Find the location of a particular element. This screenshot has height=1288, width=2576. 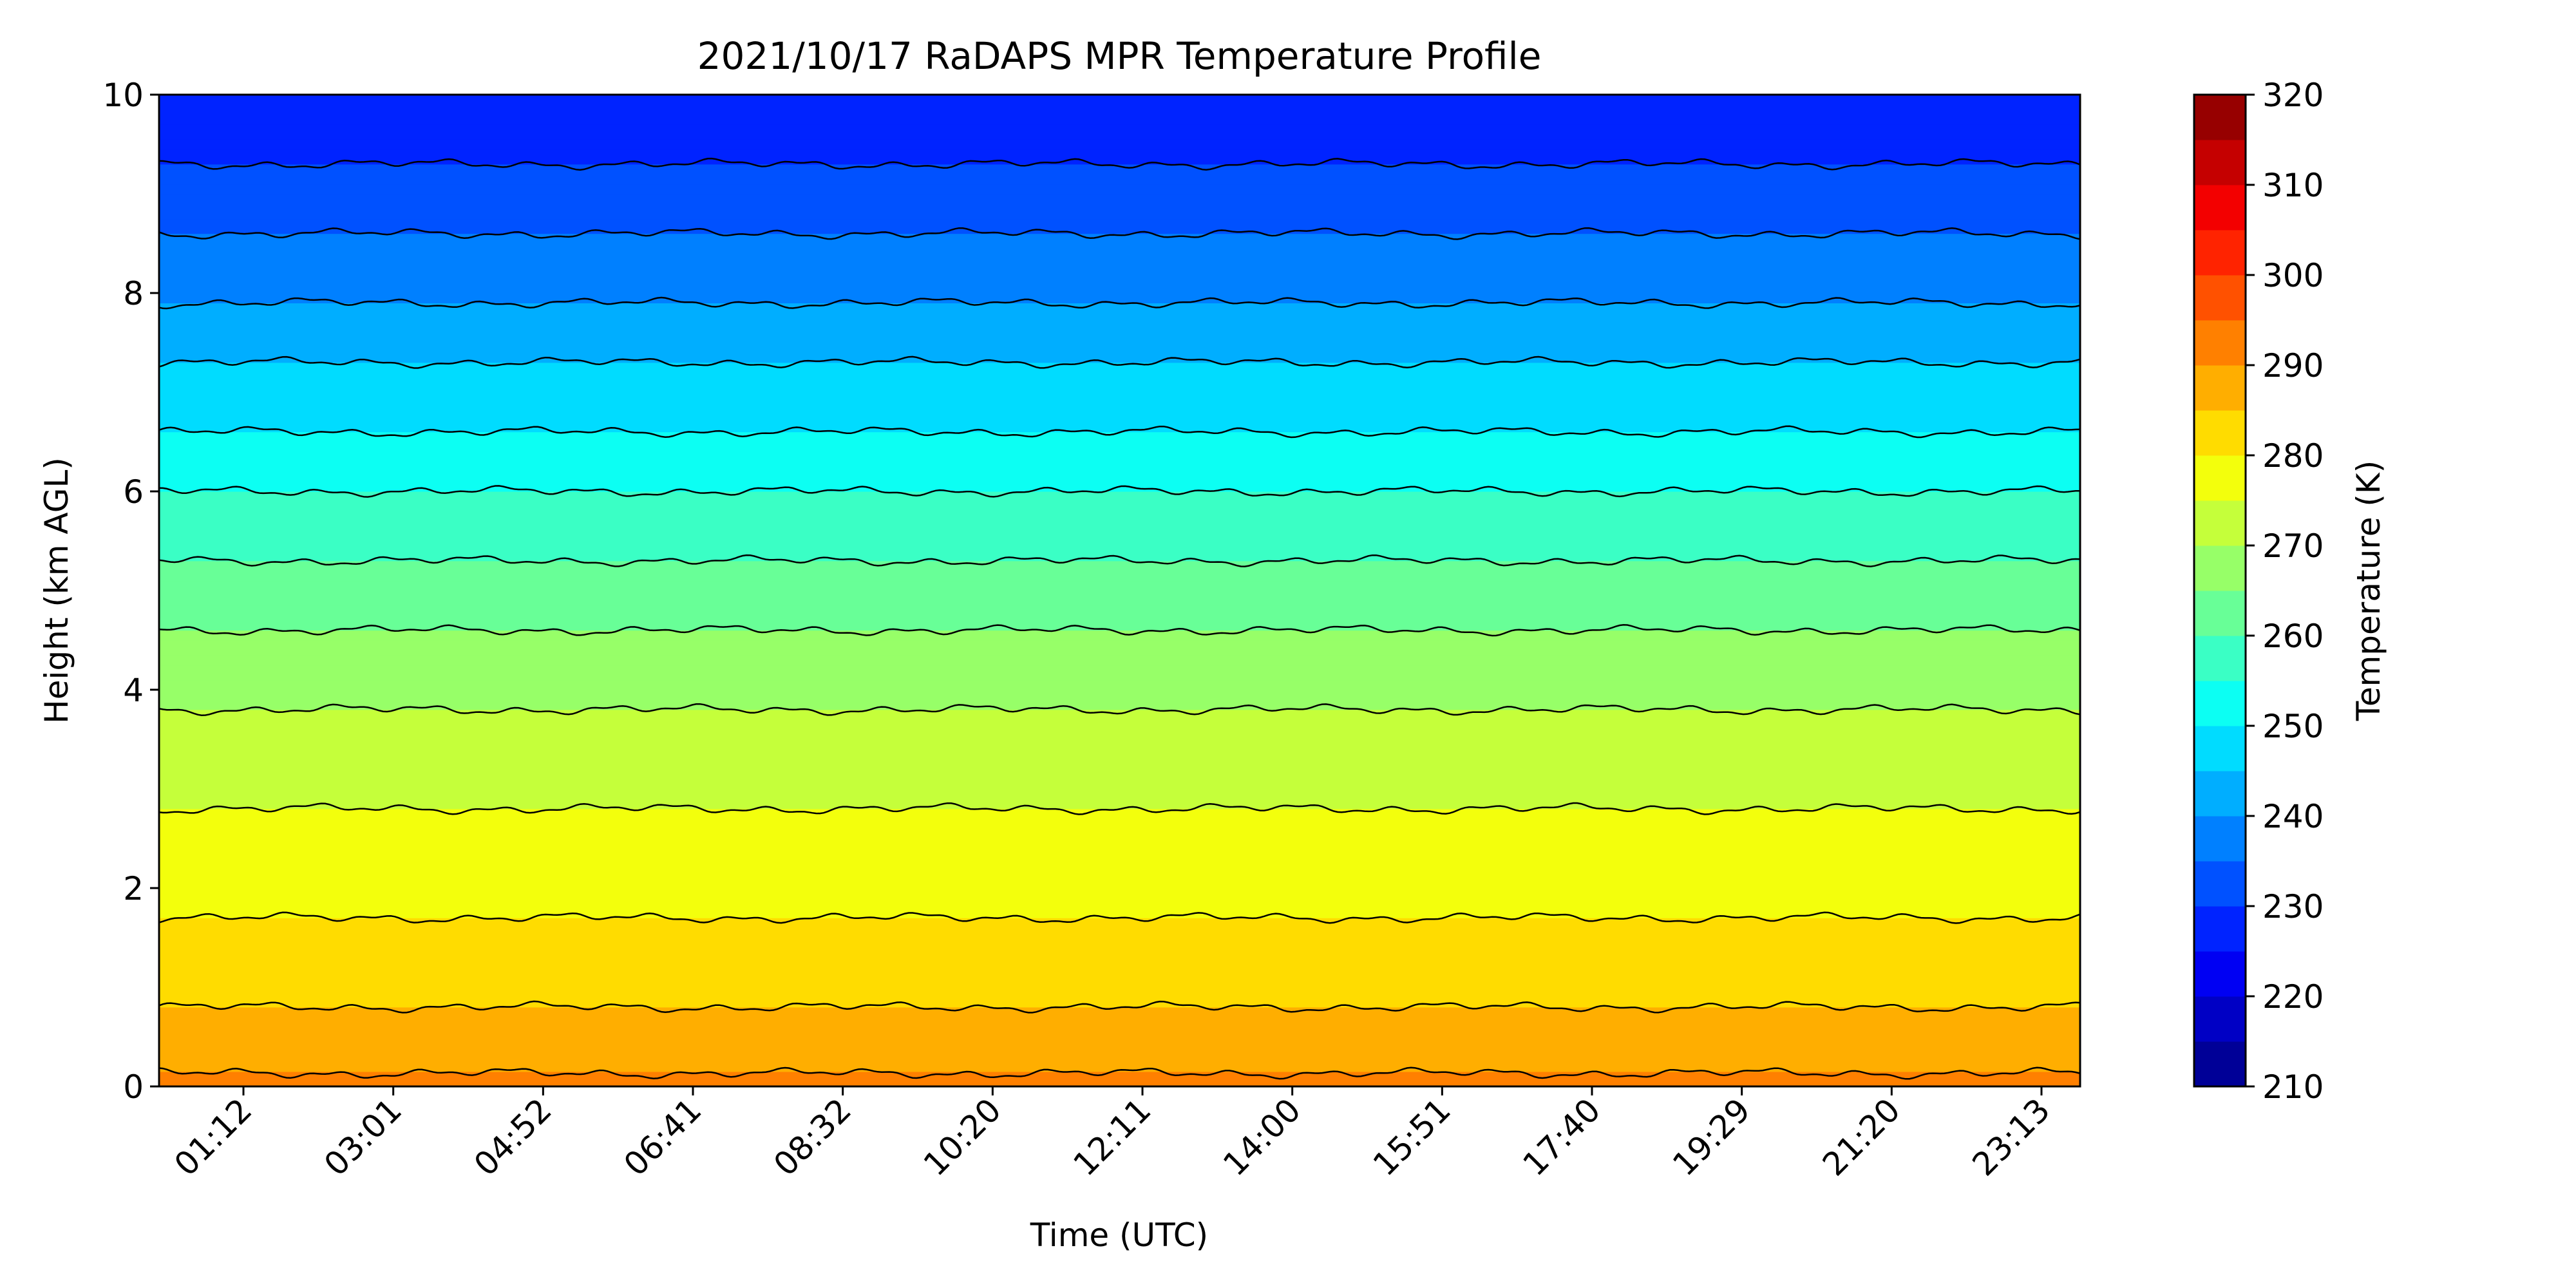

colorbar-tick-label: 210 is located at coordinates (2293, 1087).